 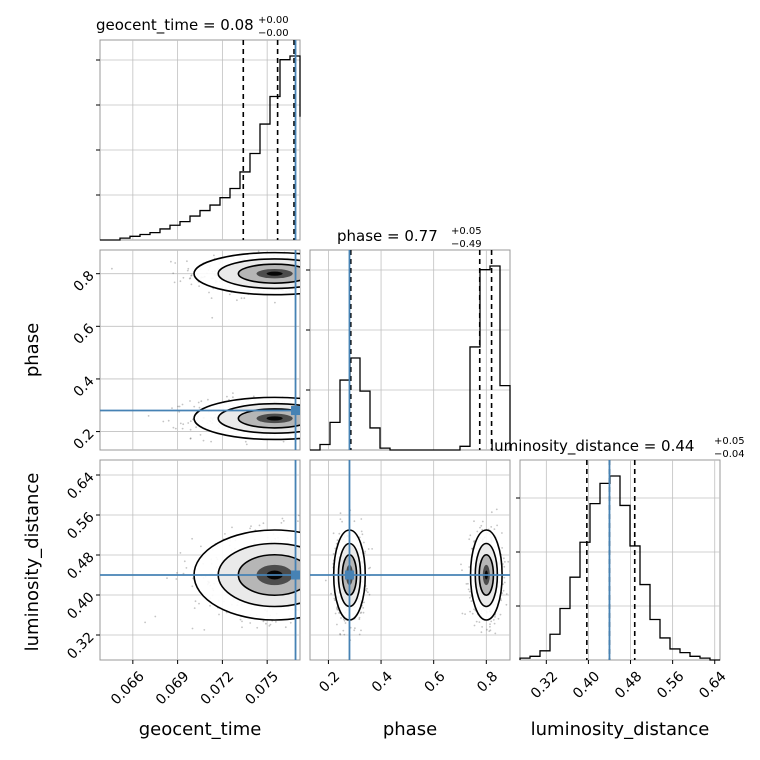 What do you see at coordinates (32, 350) in the screenshot?
I see `y-axis-label-phase: phase` at bounding box center [32, 350].